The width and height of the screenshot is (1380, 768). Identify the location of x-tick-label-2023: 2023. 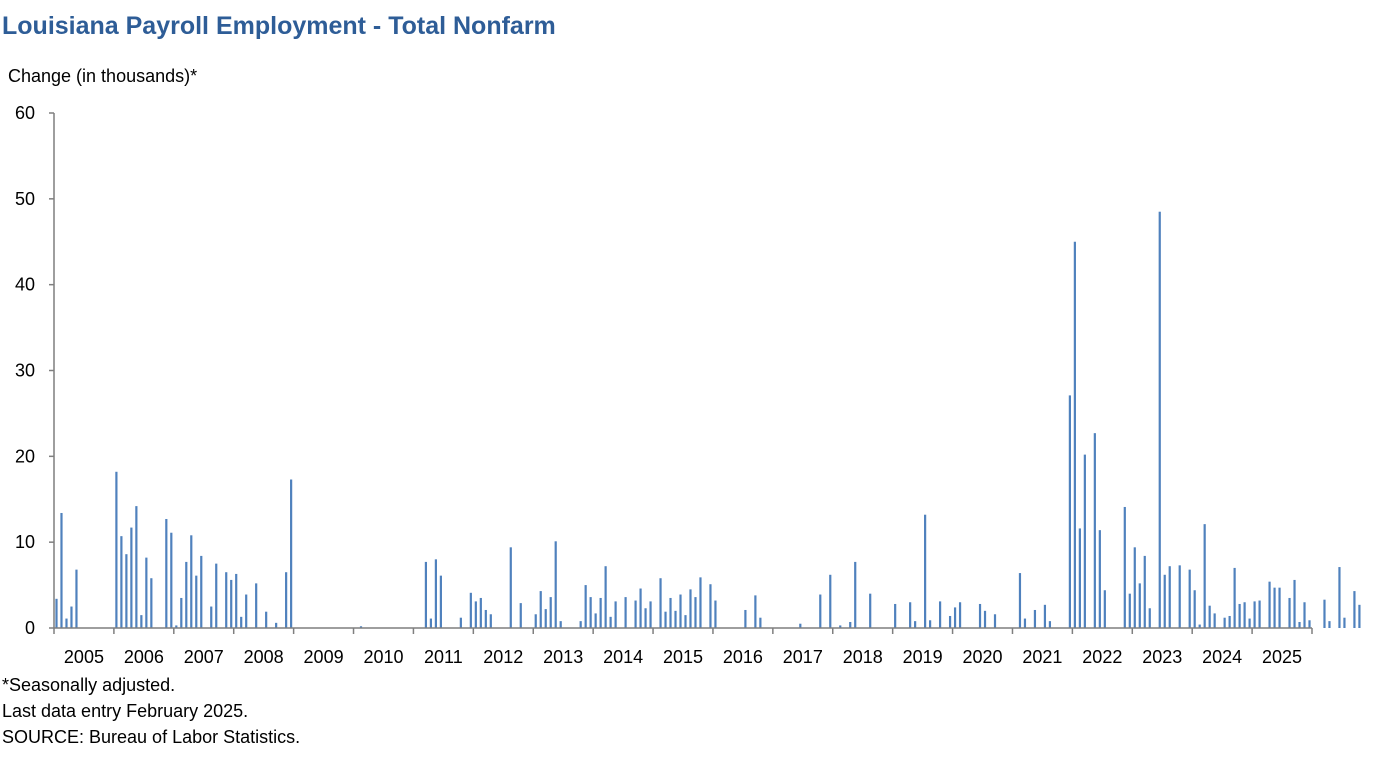
(1162, 657).